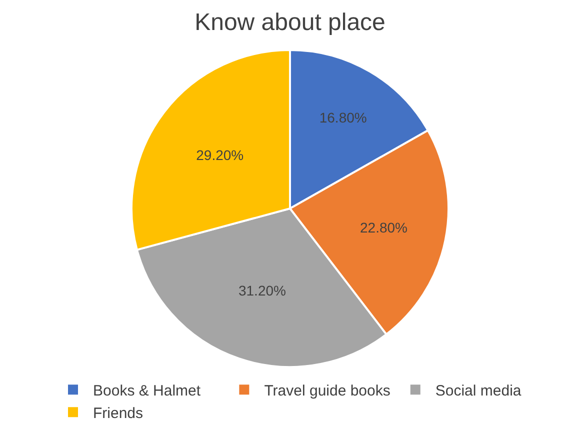 This screenshot has width=580, height=440. I want to click on legend-label: Travel guide books, so click(327, 391).